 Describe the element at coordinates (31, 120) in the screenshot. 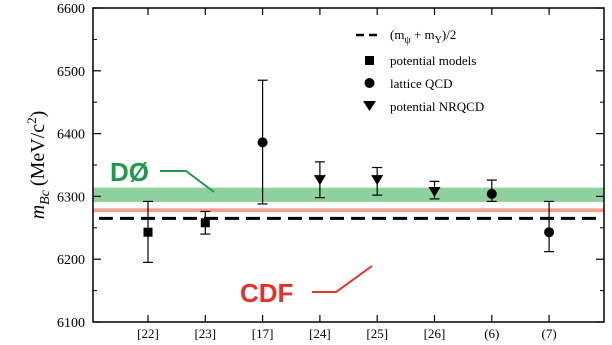

I see `y-label-sup: 2` at that location.